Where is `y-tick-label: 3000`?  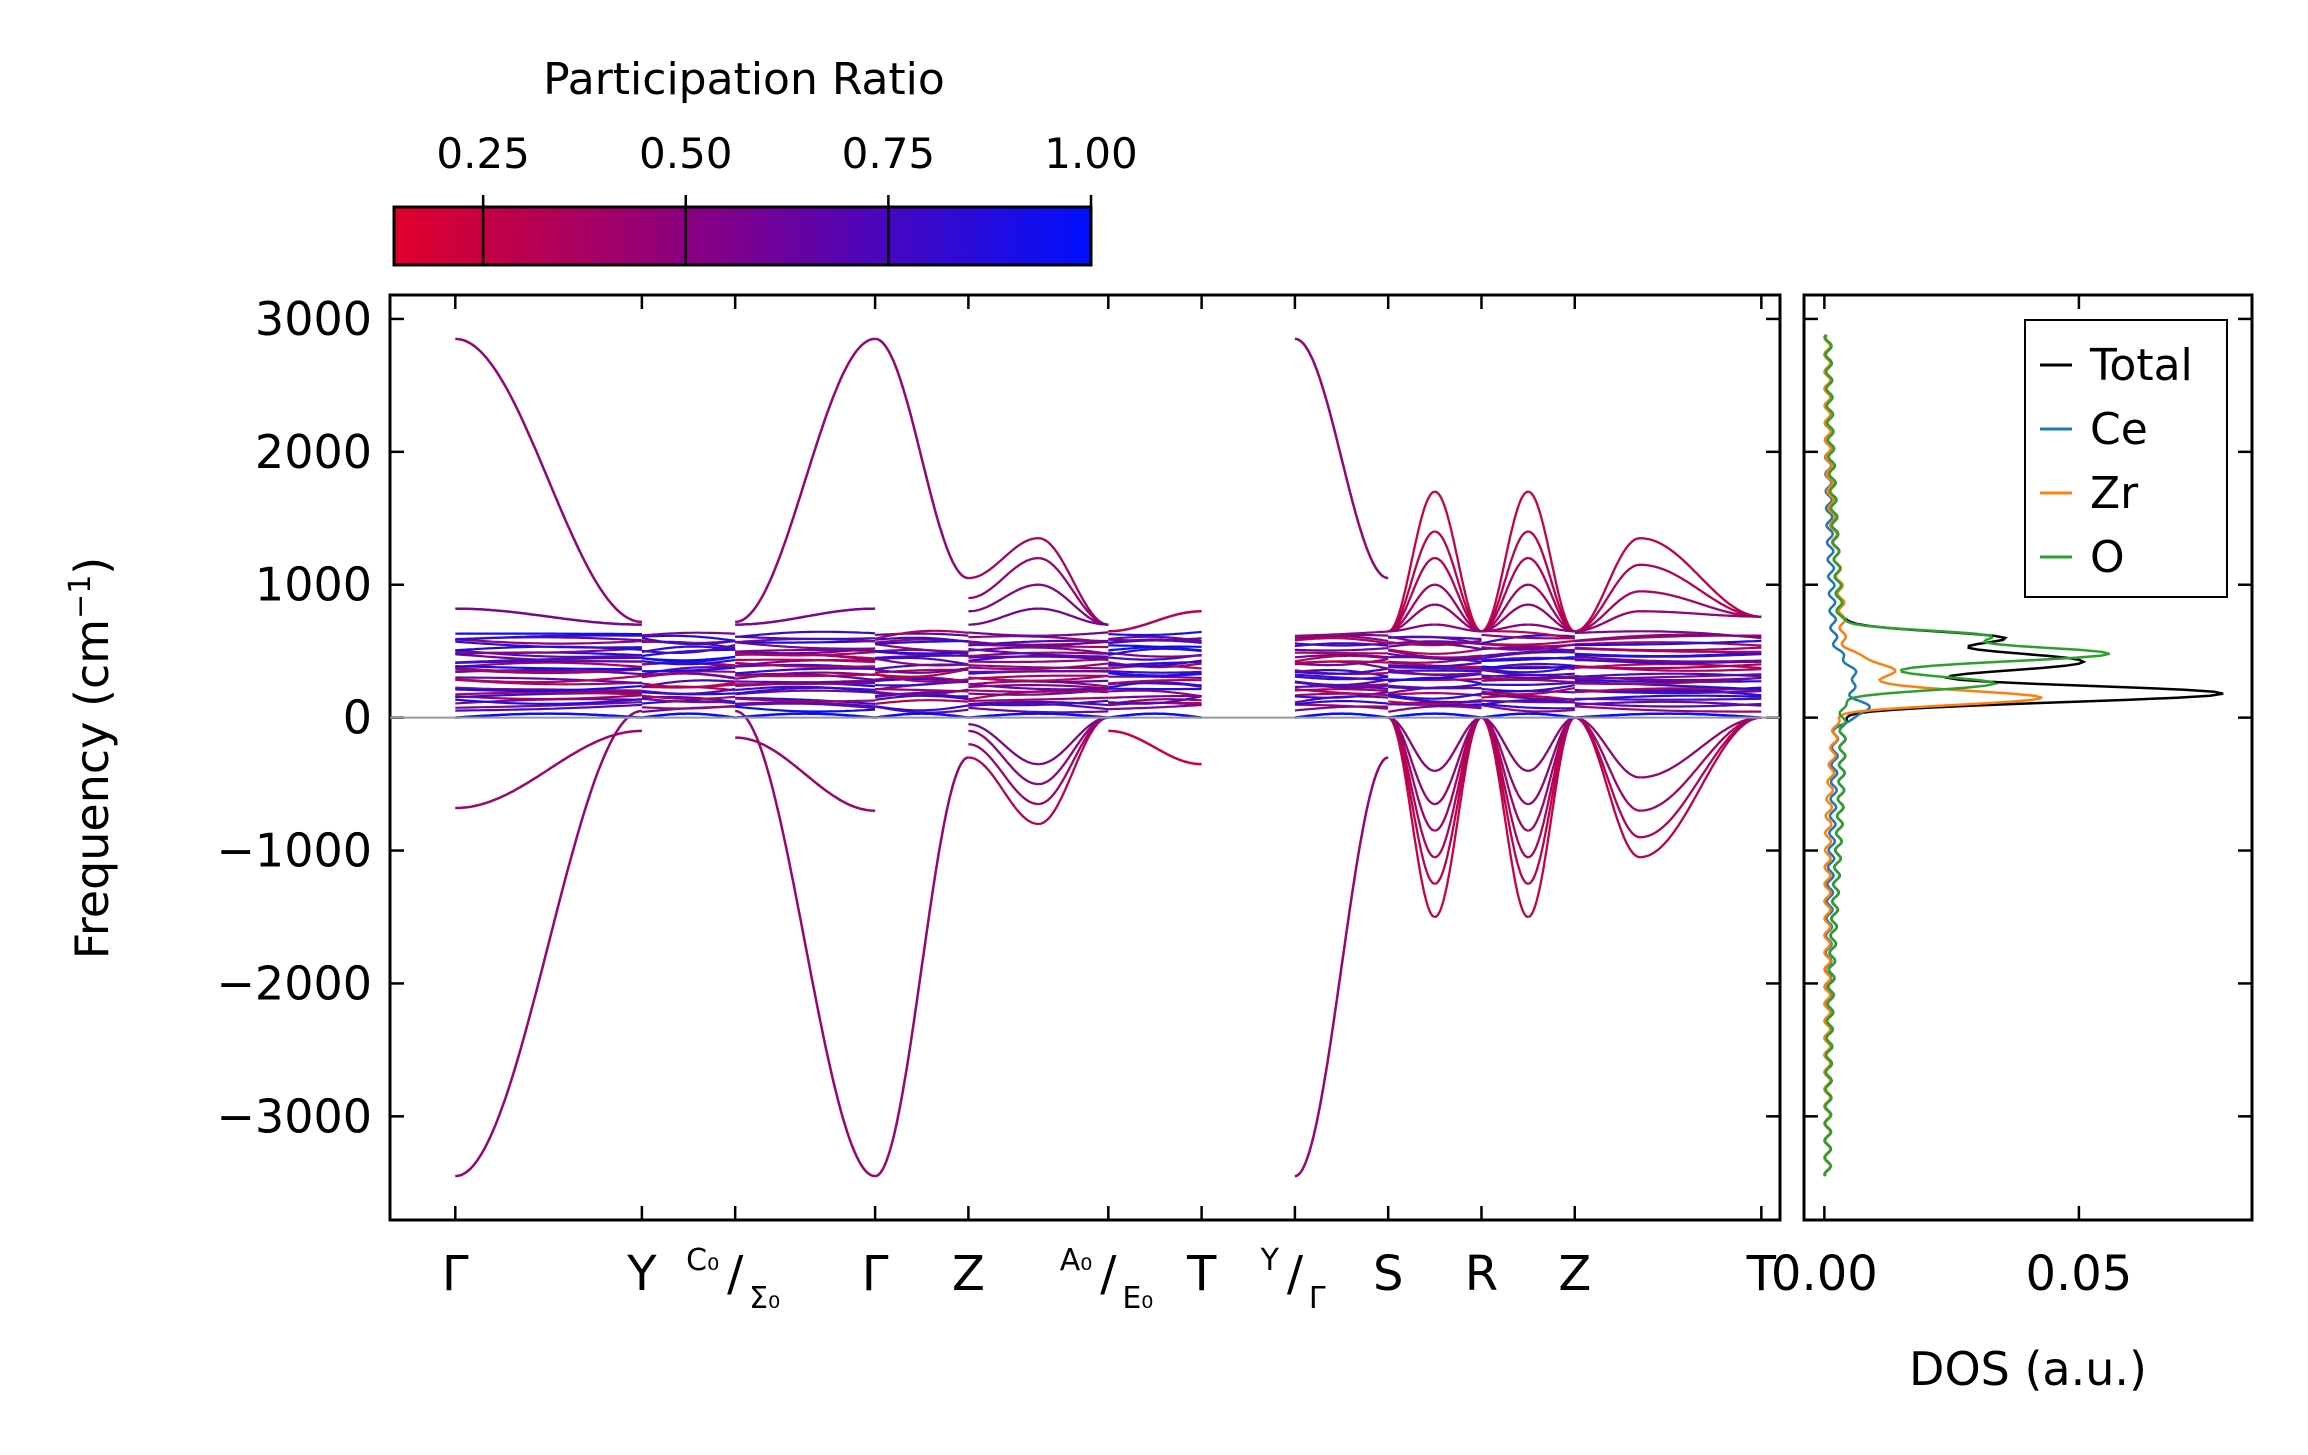
y-tick-label: 3000 is located at coordinates (313, 319).